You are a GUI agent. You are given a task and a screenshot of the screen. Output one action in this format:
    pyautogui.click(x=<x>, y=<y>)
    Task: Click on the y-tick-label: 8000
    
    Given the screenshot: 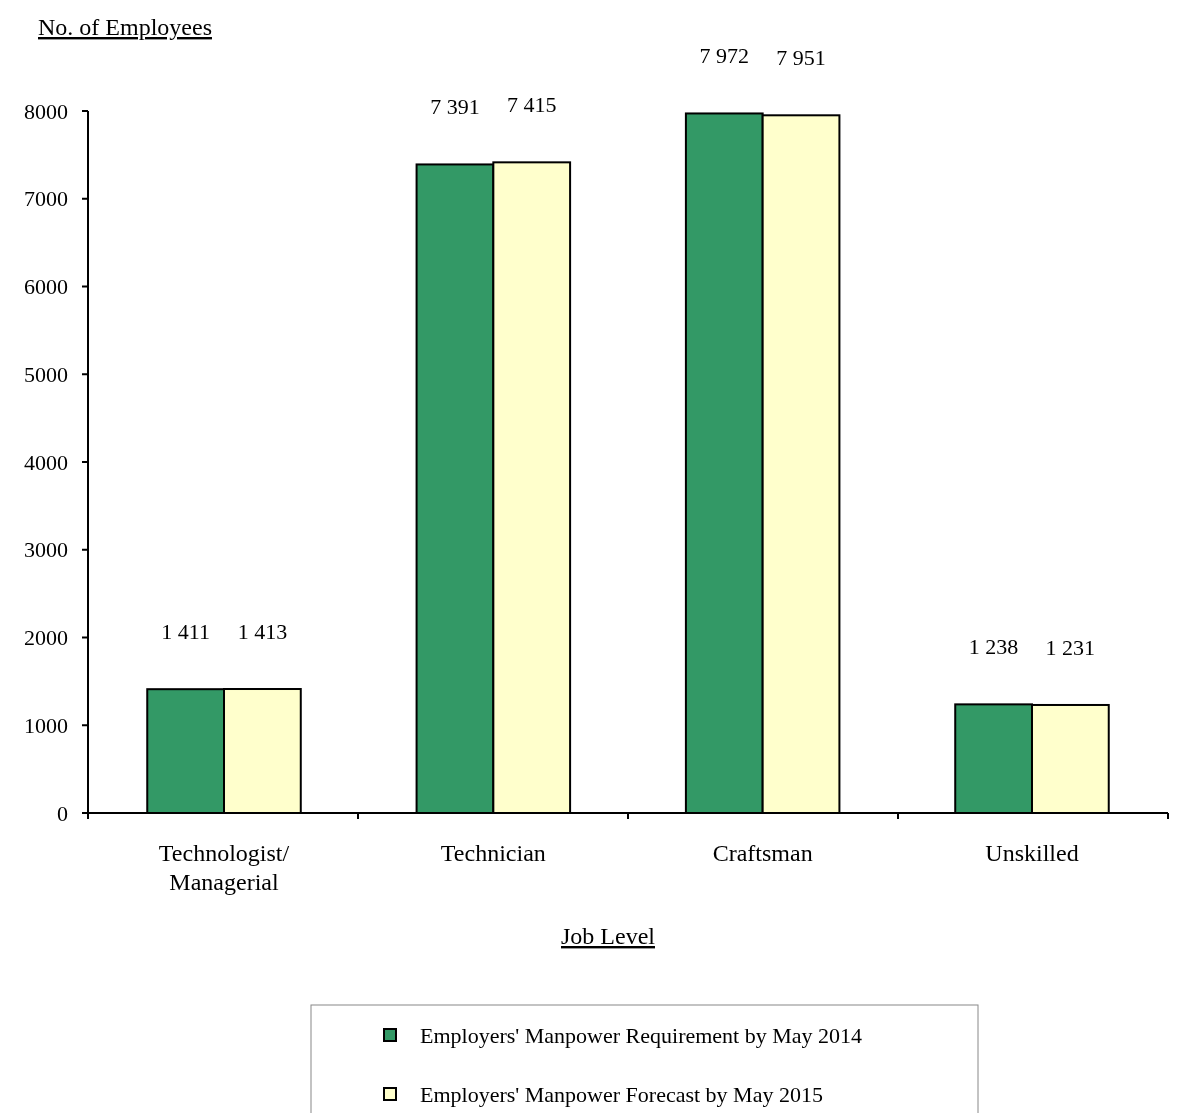 What is the action you would take?
    pyautogui.click(x=46, y=111)
    